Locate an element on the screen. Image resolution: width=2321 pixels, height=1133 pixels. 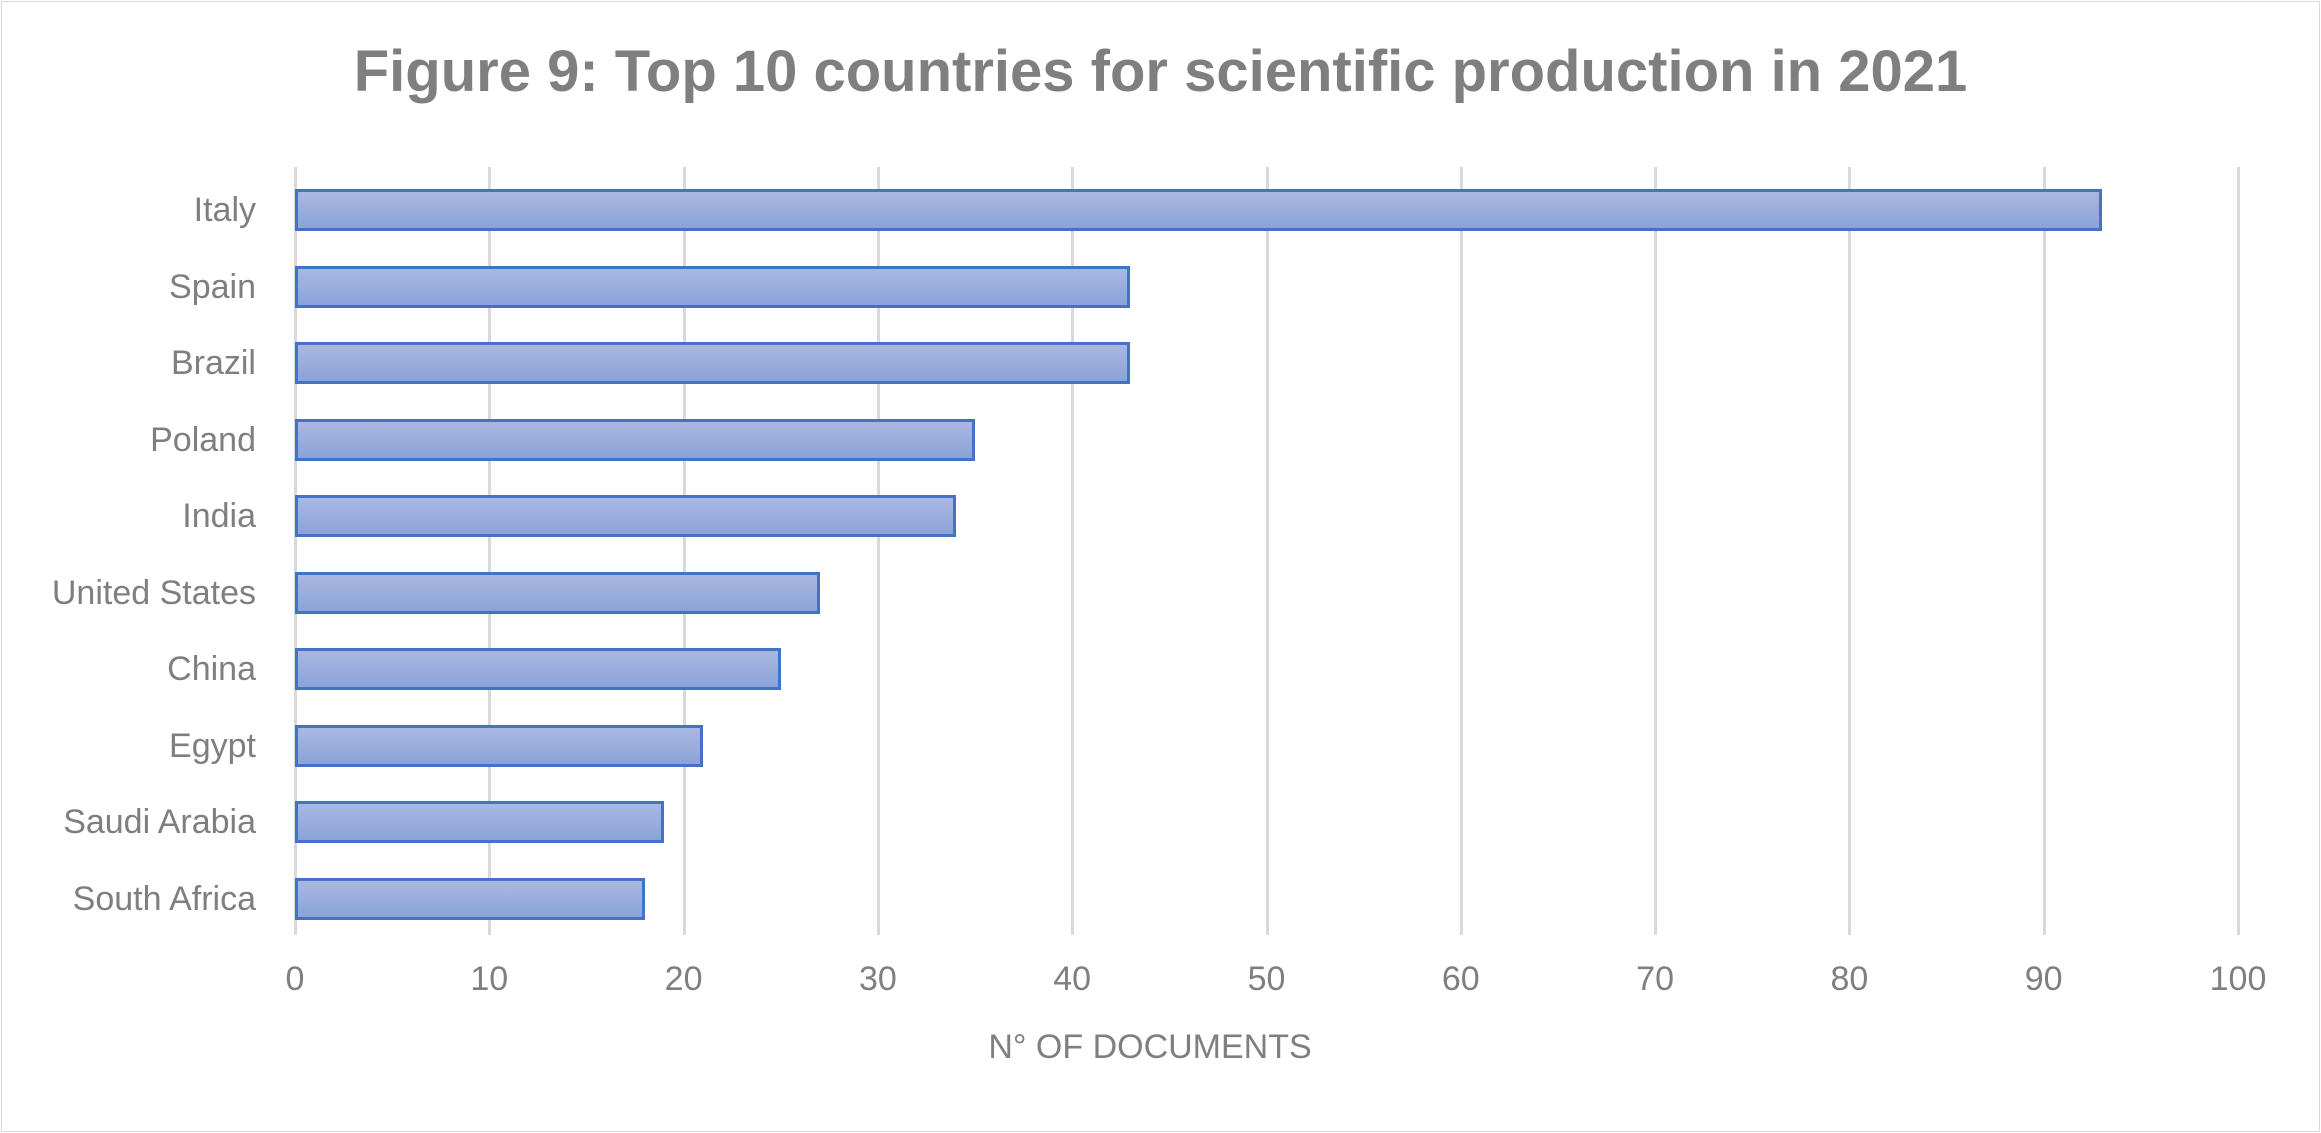
bar-brazil is located at coordinates (713, 363).